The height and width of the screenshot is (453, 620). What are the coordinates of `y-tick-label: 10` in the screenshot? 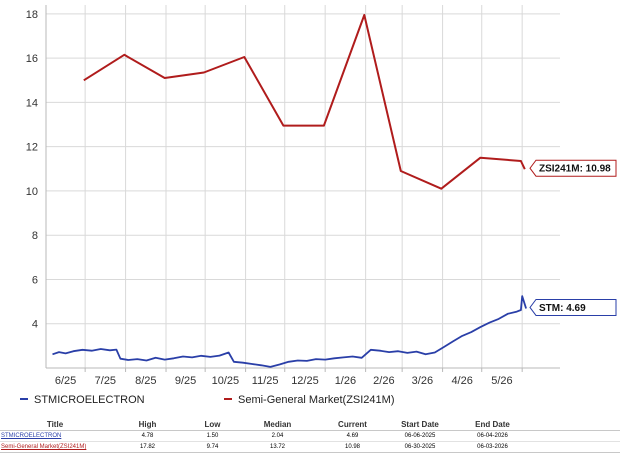 It's located at (32, 192).